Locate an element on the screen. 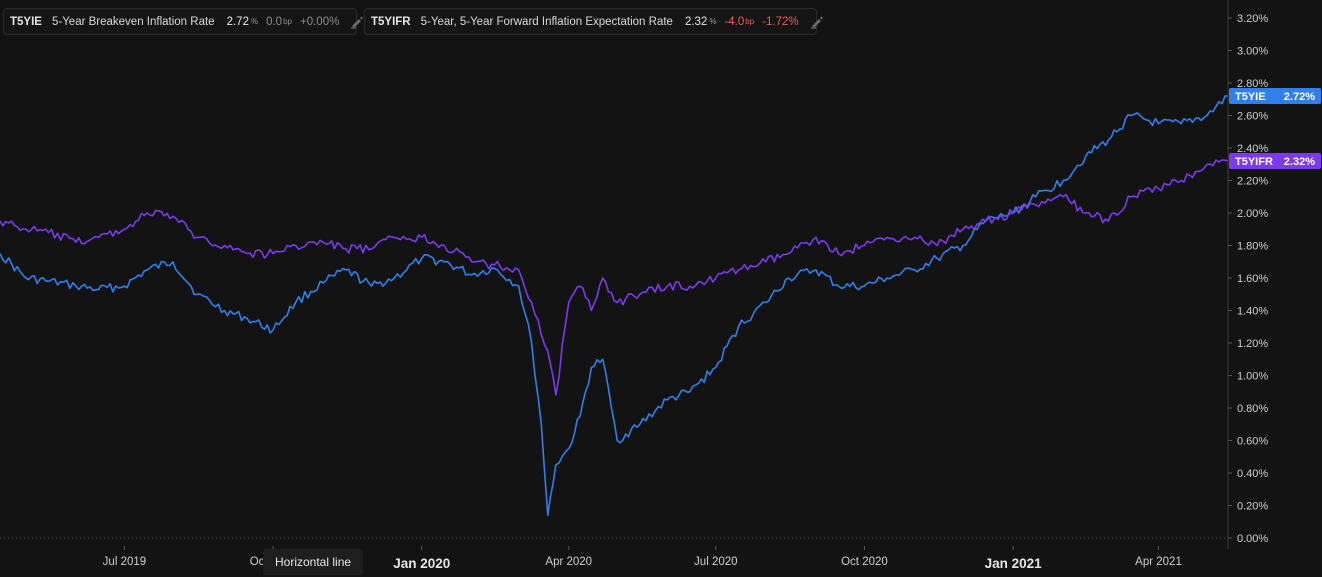  y-tick-label: 1.00% is located at coordinates (1252, 377).